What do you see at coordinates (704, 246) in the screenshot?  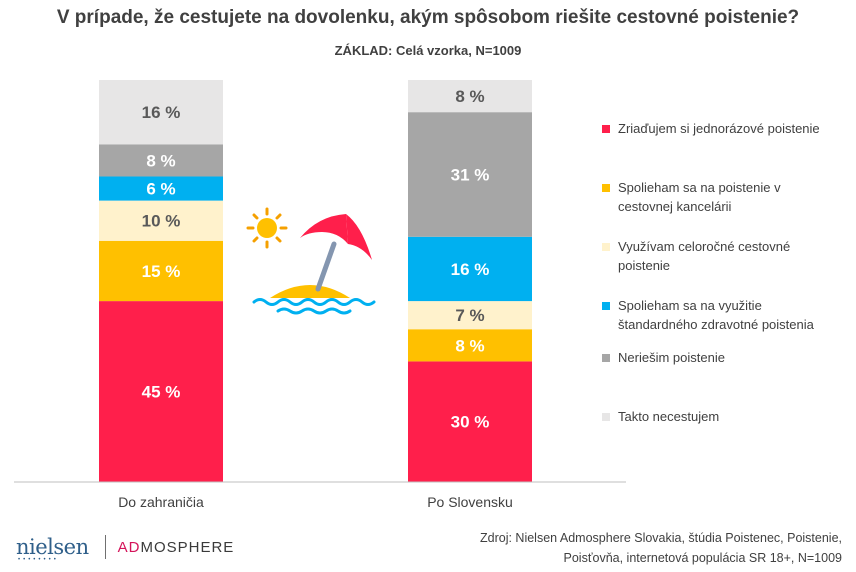 I see `legend-label-line: Využívam celoročné cestovné` at bounding box center [704, 246].